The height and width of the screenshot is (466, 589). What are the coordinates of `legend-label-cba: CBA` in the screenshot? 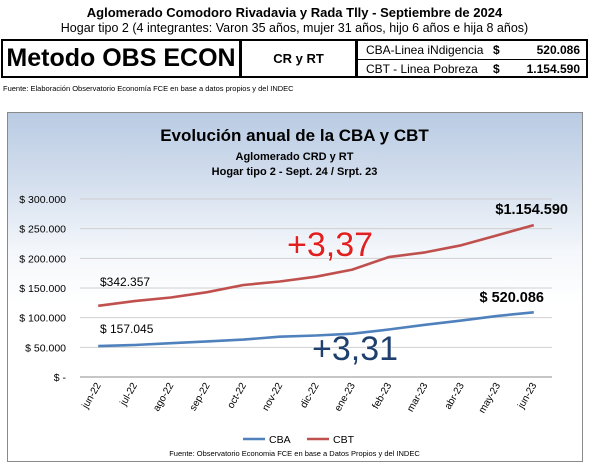 It's located at (280, 440).